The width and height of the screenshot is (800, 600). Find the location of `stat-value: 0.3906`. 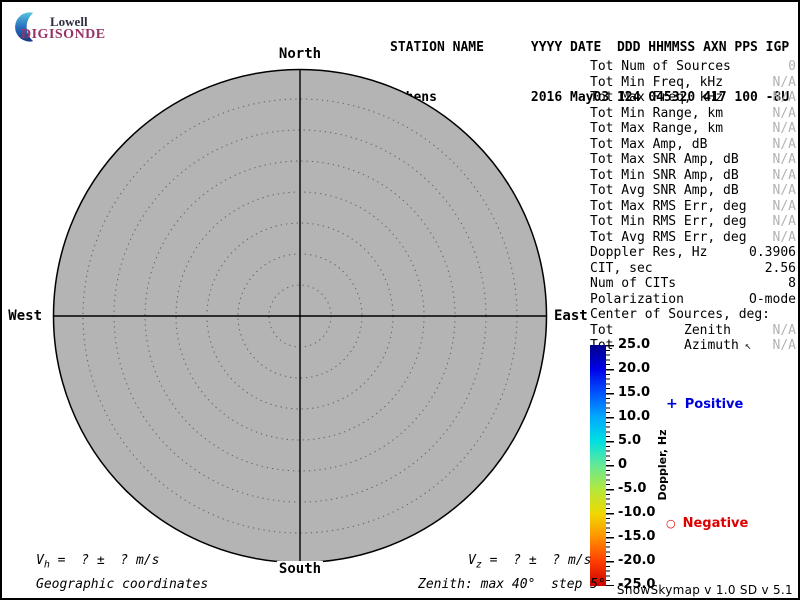

stat-value: 0.3906 is located at coordinates (772, 252).